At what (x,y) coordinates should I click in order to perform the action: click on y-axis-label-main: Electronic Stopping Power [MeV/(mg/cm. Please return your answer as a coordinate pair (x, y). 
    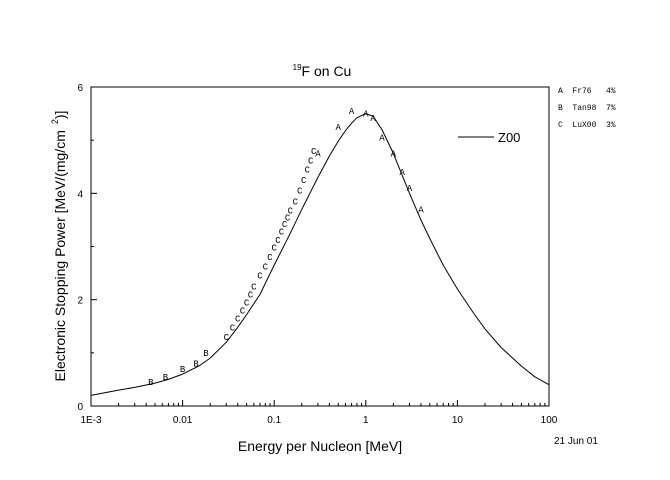
    Looking at the image, I should click on (60, 255).